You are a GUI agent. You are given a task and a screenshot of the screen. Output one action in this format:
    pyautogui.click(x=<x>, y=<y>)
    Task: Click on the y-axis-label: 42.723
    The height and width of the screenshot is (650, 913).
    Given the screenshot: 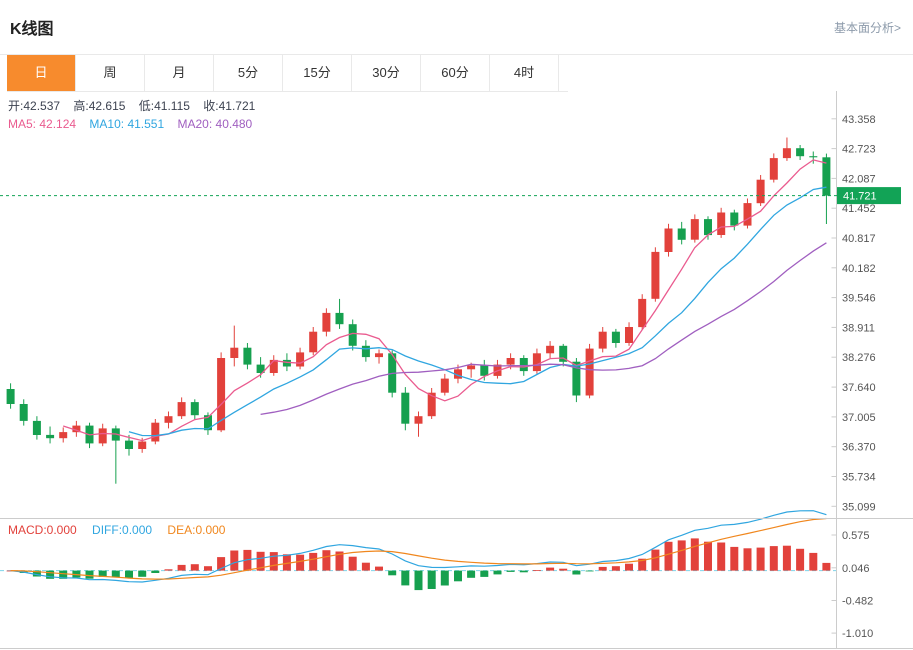 What is the action you would take?
    pyautogui.click(x=859, y=150)
    